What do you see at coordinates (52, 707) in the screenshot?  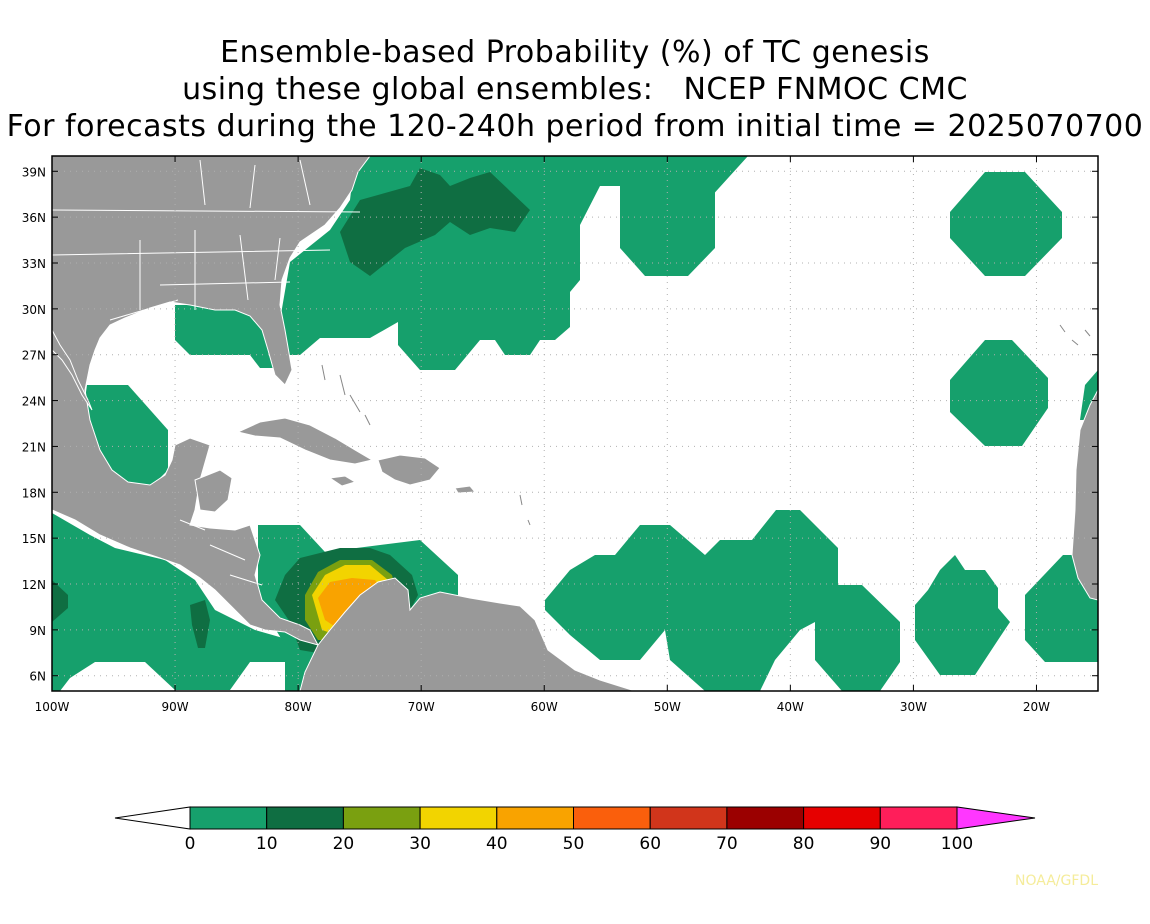 I see `lon-label: 100W` at bounding box center [52, 707].